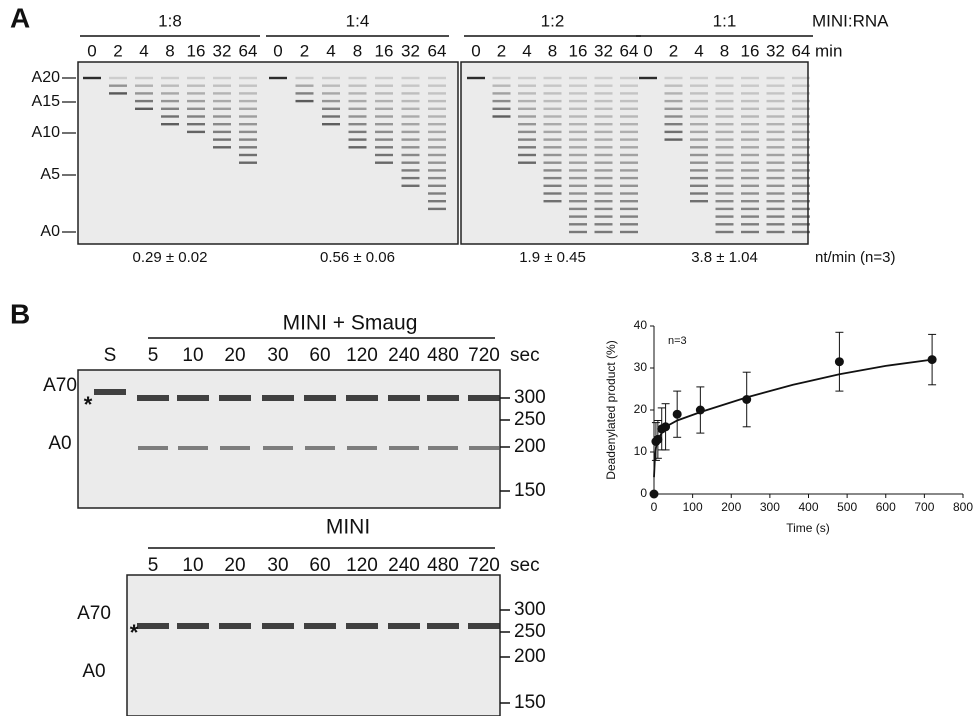 This screenshot has width=976, height=716. I want to click on x-tick-label: 700, so click(924, 507).